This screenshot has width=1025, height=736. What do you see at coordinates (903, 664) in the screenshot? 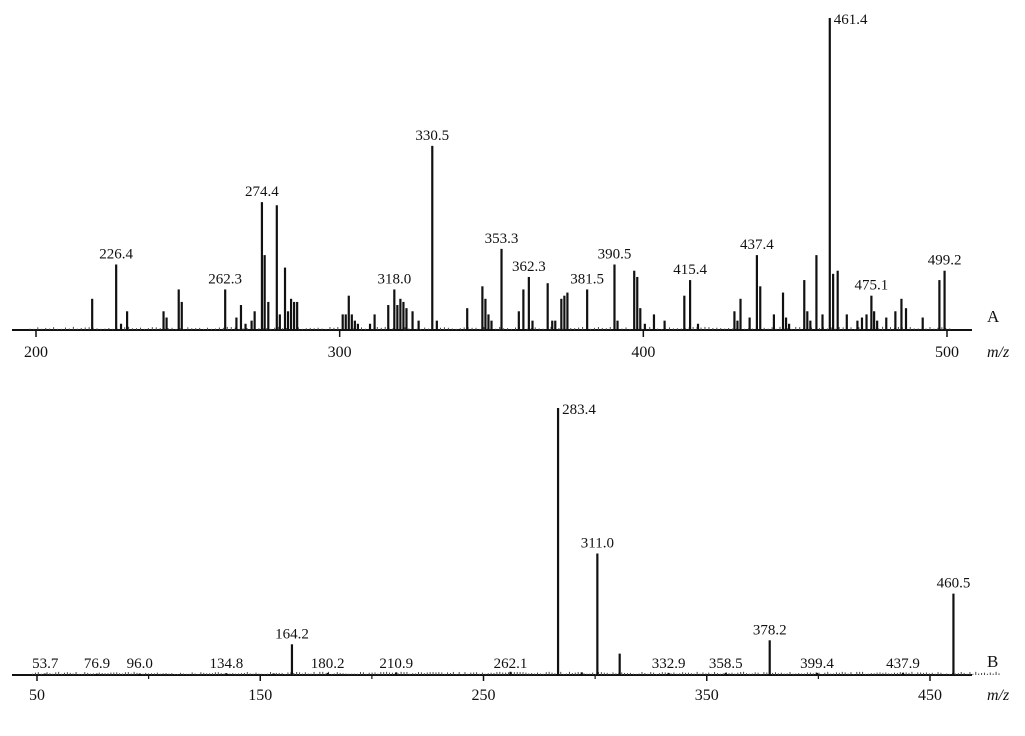
I see `peak-label: 437.9` at bounding box center [903, 664].